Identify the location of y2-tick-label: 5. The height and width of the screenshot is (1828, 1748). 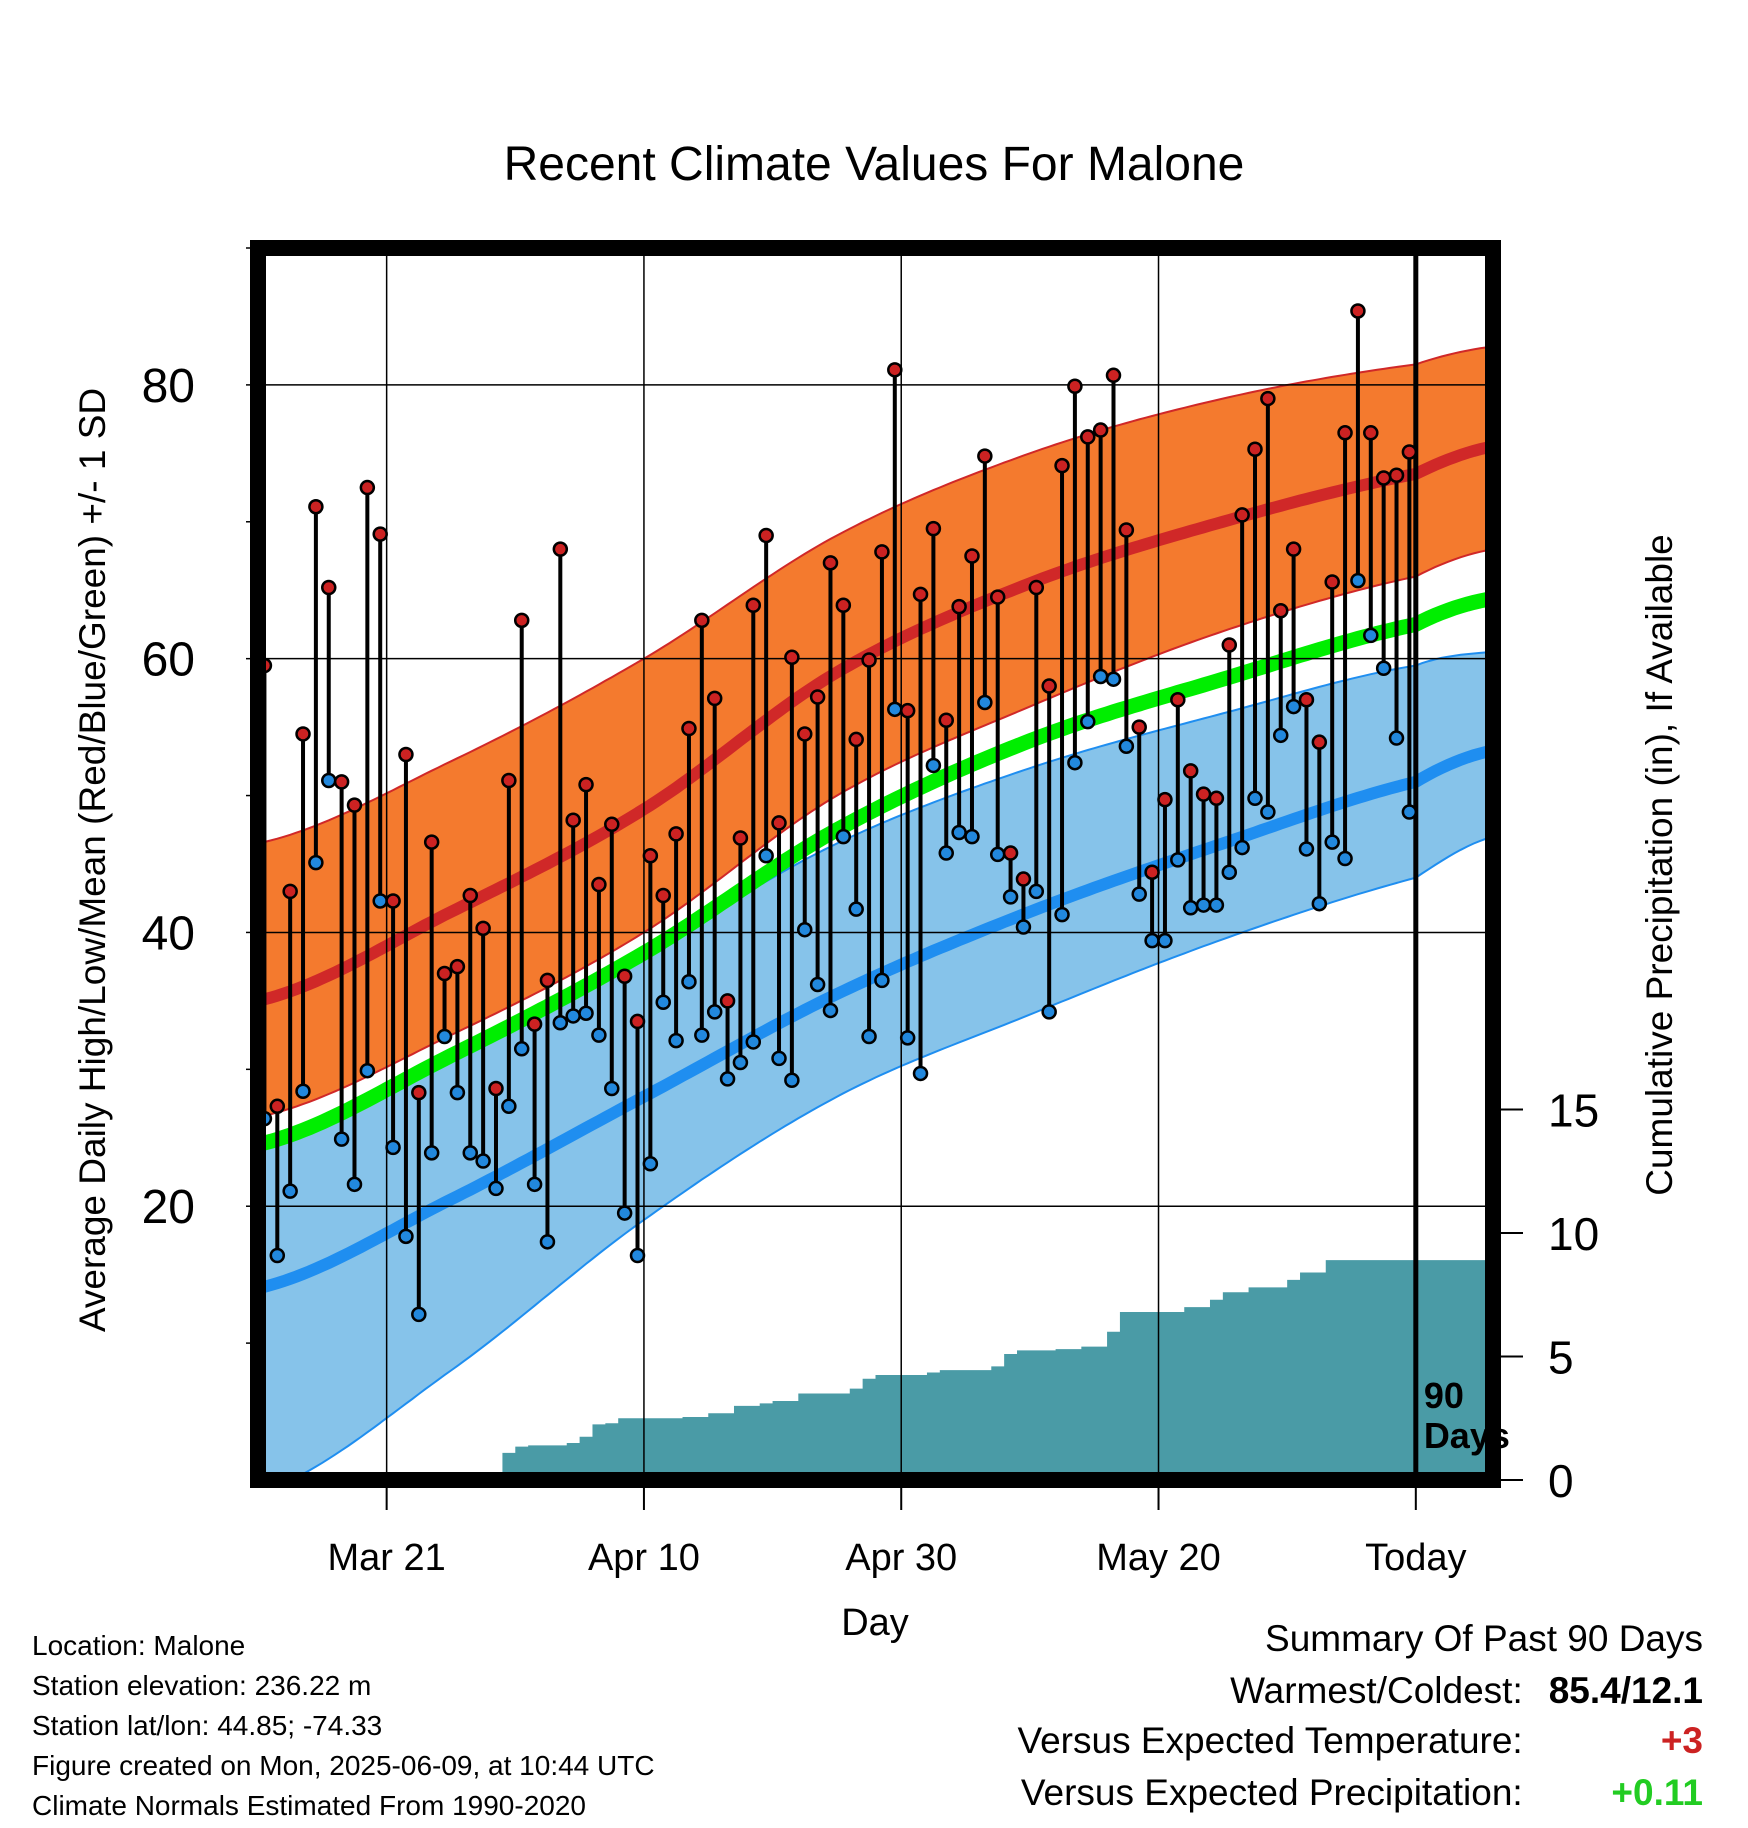
(1561, 1358).